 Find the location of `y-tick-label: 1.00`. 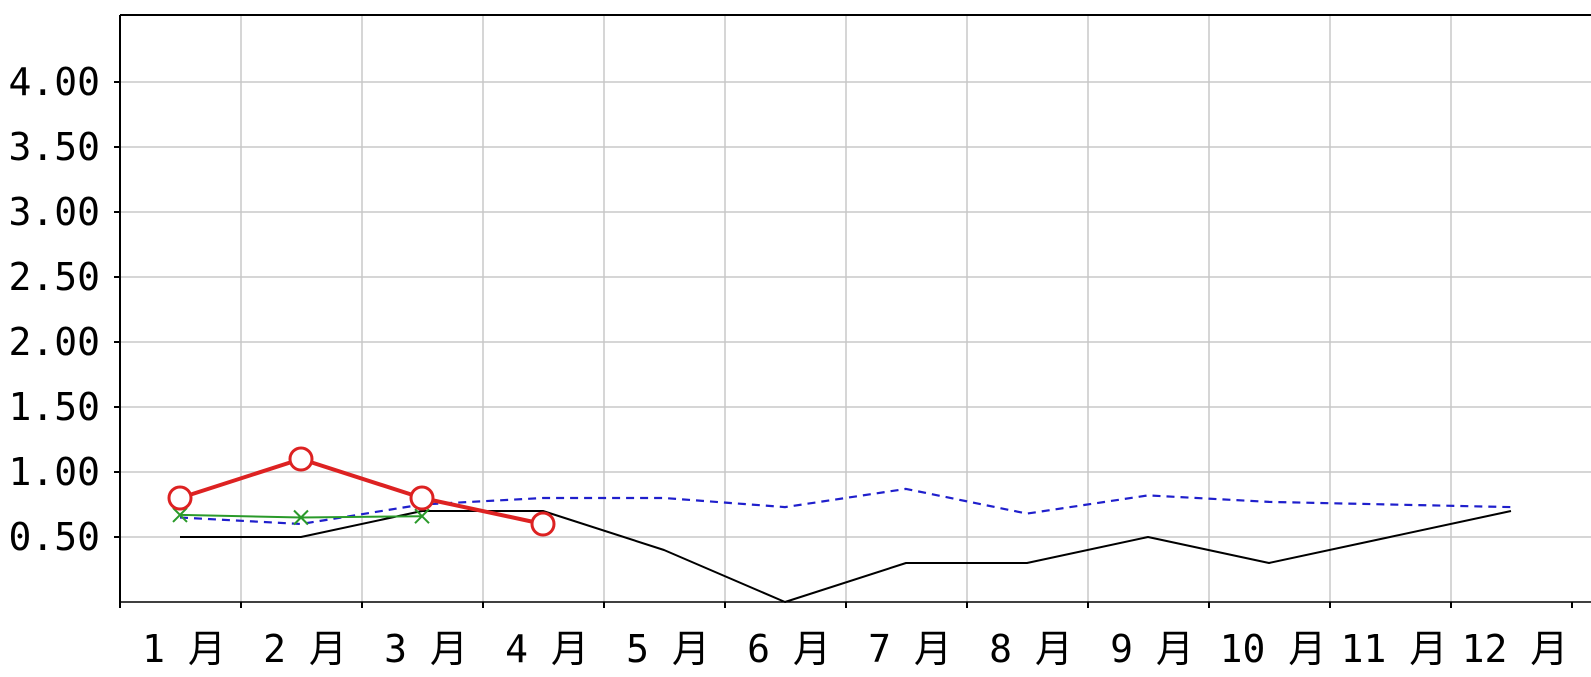

y-tick-label: 1.00 is located at coordinates (54, 472).